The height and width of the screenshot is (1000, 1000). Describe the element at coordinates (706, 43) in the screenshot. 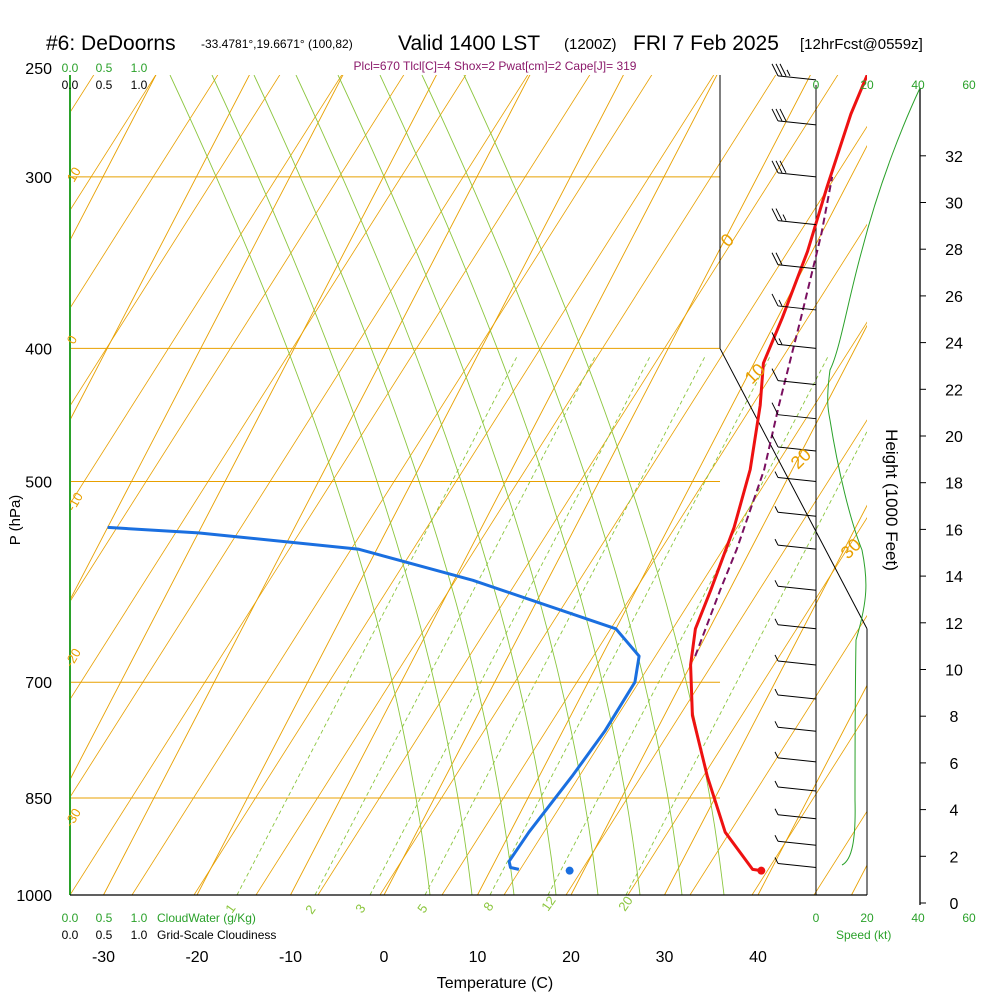

I see `valid-date: FRI 7 Feb 2025` at that location.